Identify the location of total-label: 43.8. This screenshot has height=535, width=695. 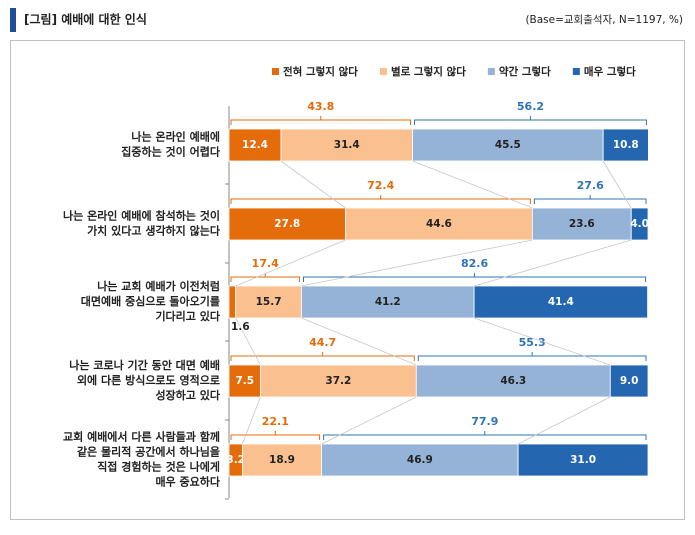
(320, 106).